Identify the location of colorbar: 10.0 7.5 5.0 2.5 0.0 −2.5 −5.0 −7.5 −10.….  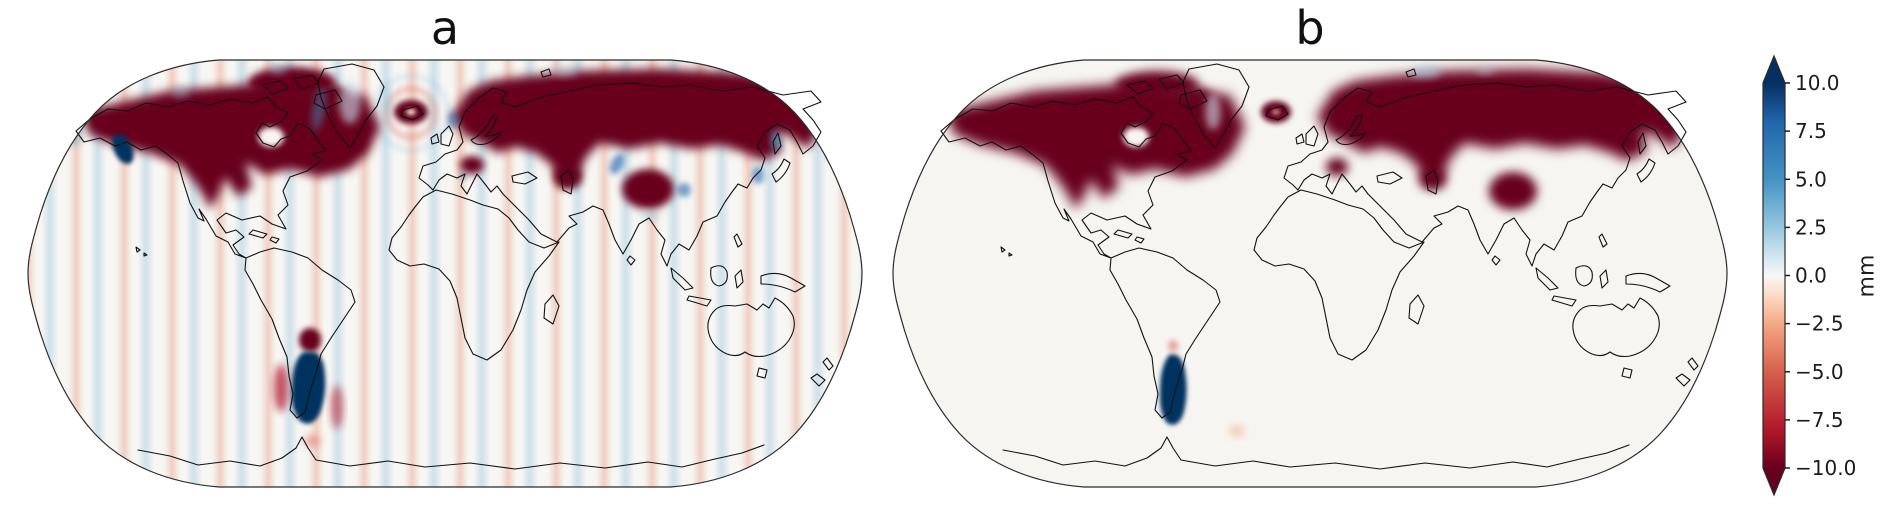
(1821, 275).